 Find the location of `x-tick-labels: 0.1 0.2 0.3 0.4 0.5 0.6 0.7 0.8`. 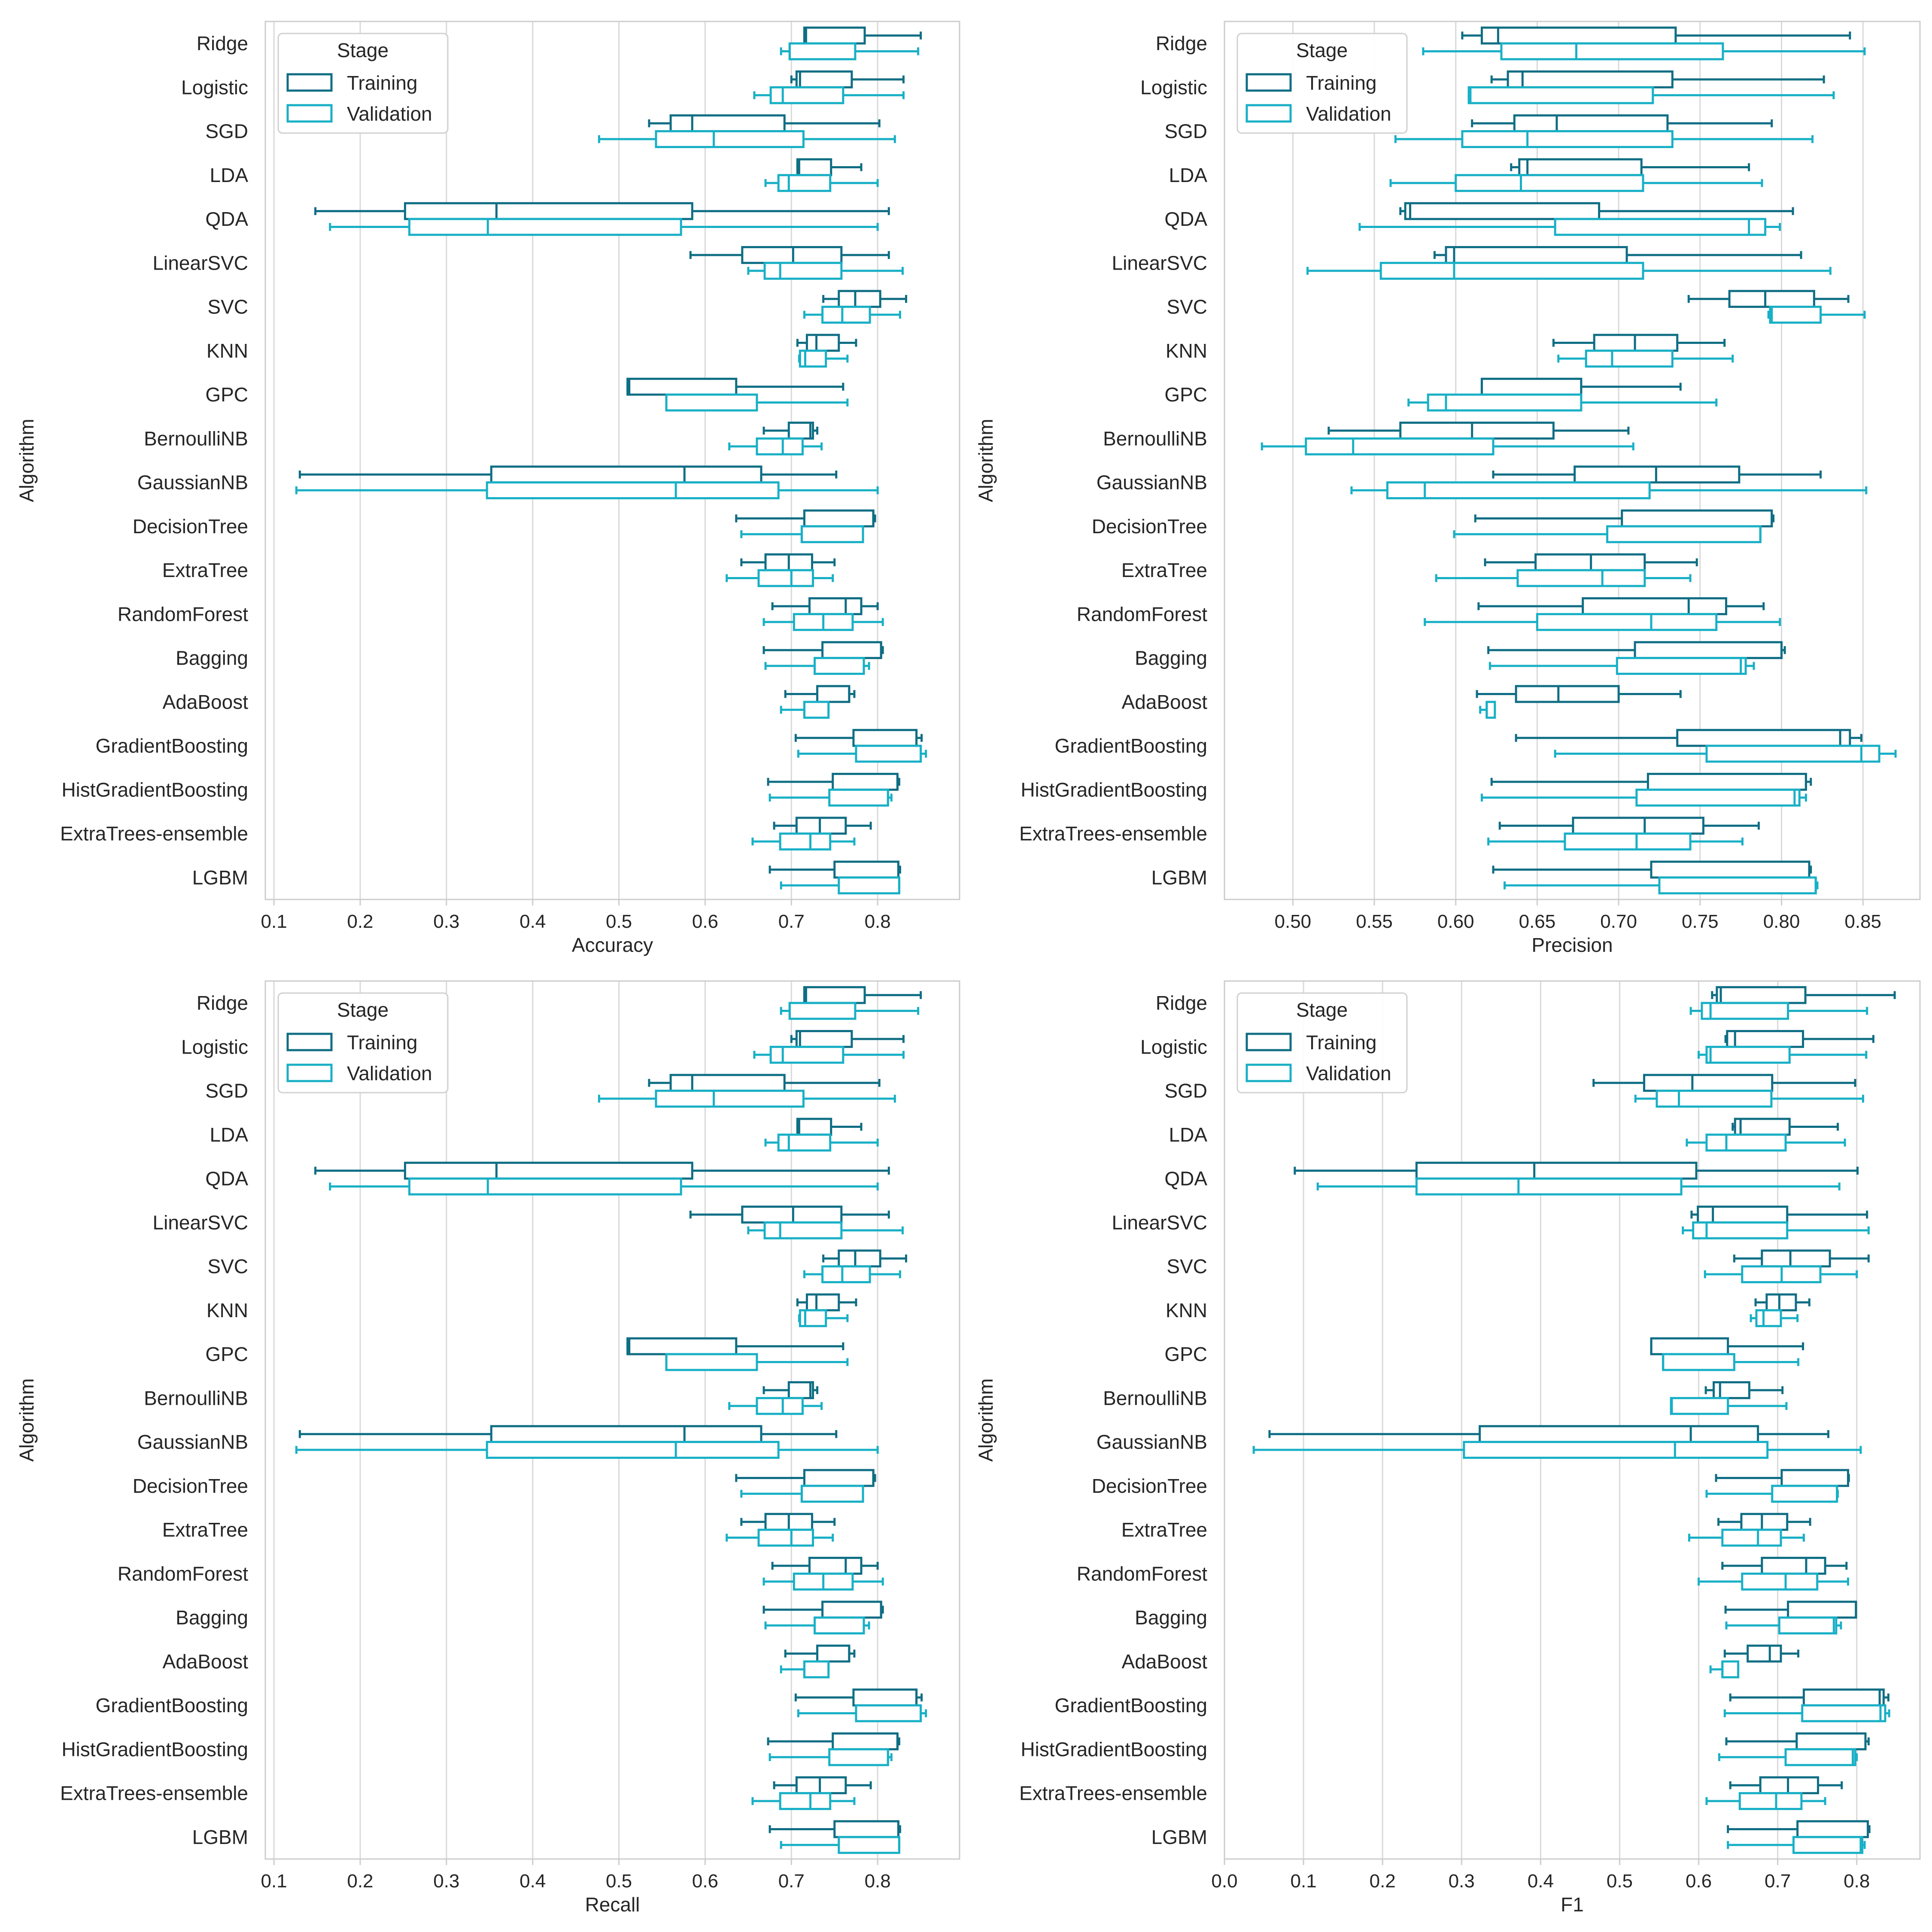

x-tick-labels: 0.1 0.2 0.3 0.4 0.5 0.6 0.7 0.8 is located at coordinates (576, 915).